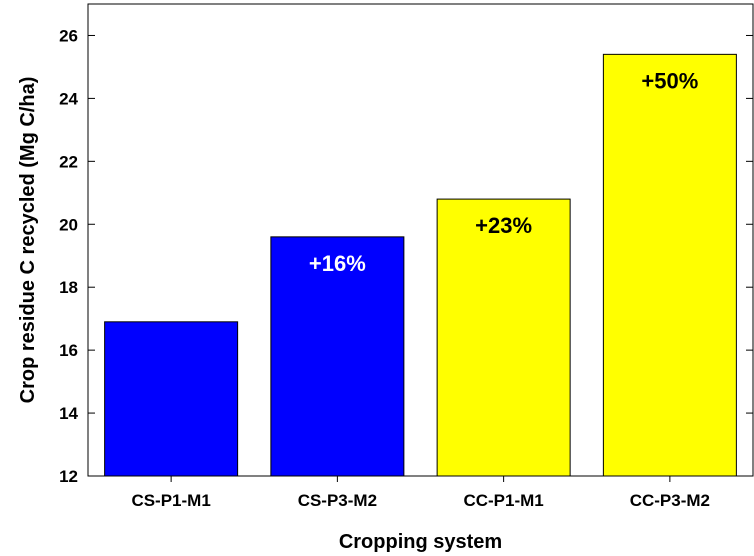  I want to click on x-tick-label: CC-P1-M1, so click(503, 500).